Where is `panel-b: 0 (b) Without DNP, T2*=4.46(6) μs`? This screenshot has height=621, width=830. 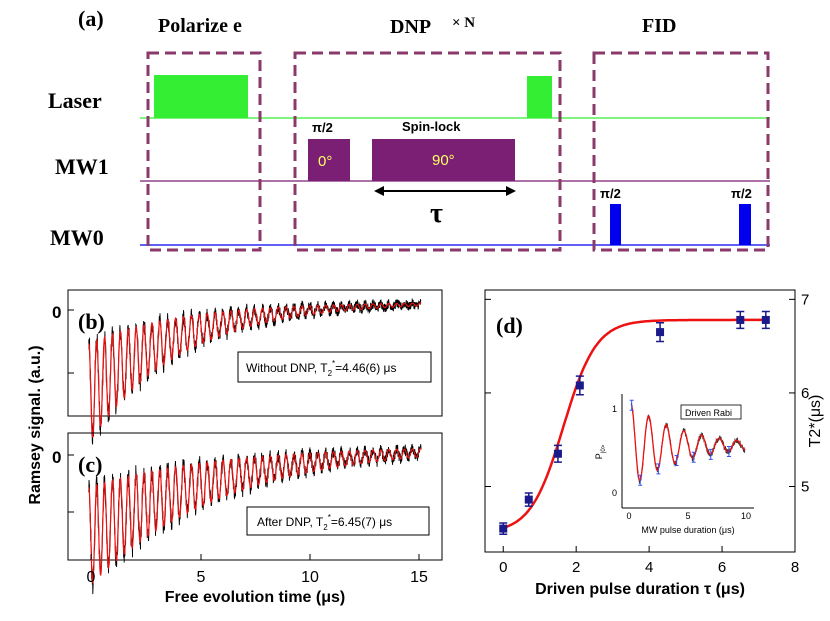 panel-b: 0 (b) Without DNP, T2*=4.46(6) μs is located at coordinates (247, 367).